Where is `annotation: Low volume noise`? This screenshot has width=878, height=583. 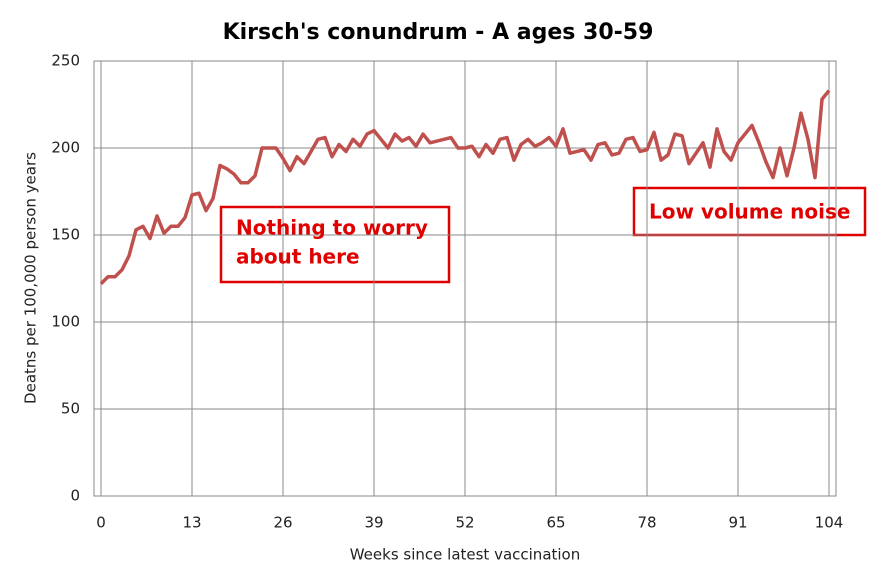 annotation: Low volume noise is located at coordinates (749, 212).